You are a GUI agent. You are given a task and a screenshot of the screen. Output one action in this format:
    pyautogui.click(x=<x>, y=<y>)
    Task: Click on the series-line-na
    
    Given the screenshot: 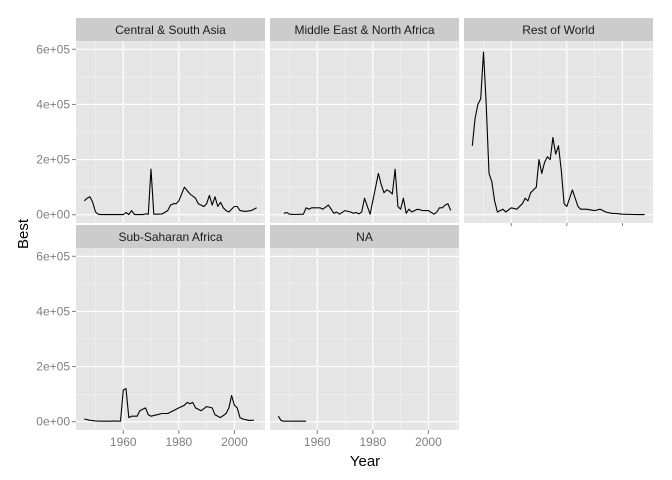 What is the action you would take?
    pyautogui.click(x=292, y=418)
    